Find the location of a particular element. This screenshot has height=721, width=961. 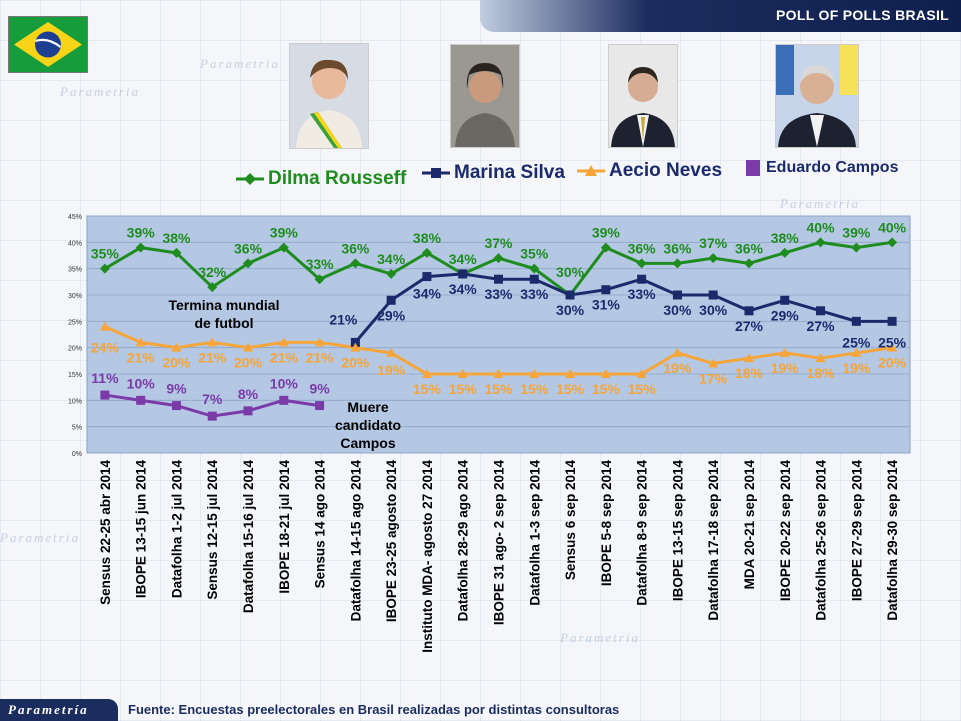

data-label: 34% is located at coordinates (463, 289).